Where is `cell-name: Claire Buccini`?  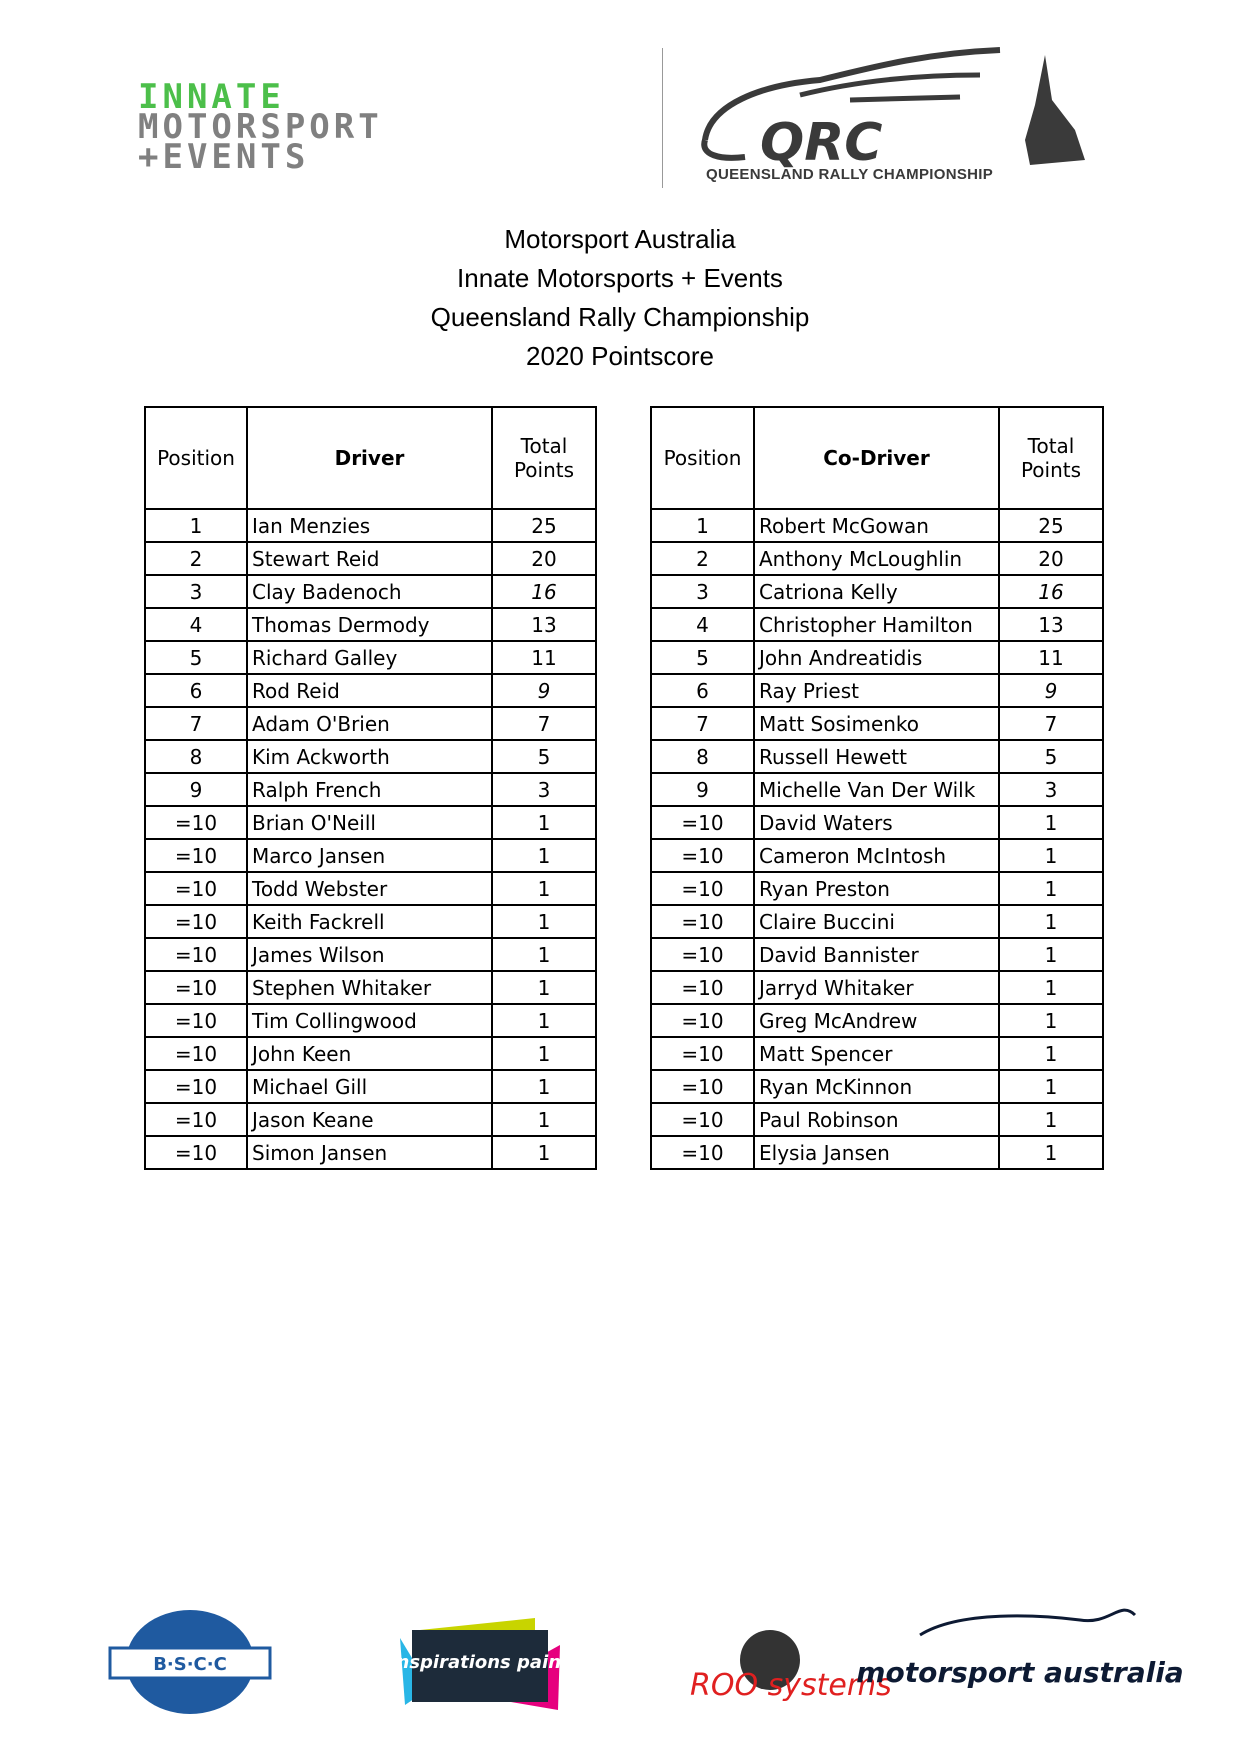 cell-name: Claire Buccini is located at coordinates (876, 921).